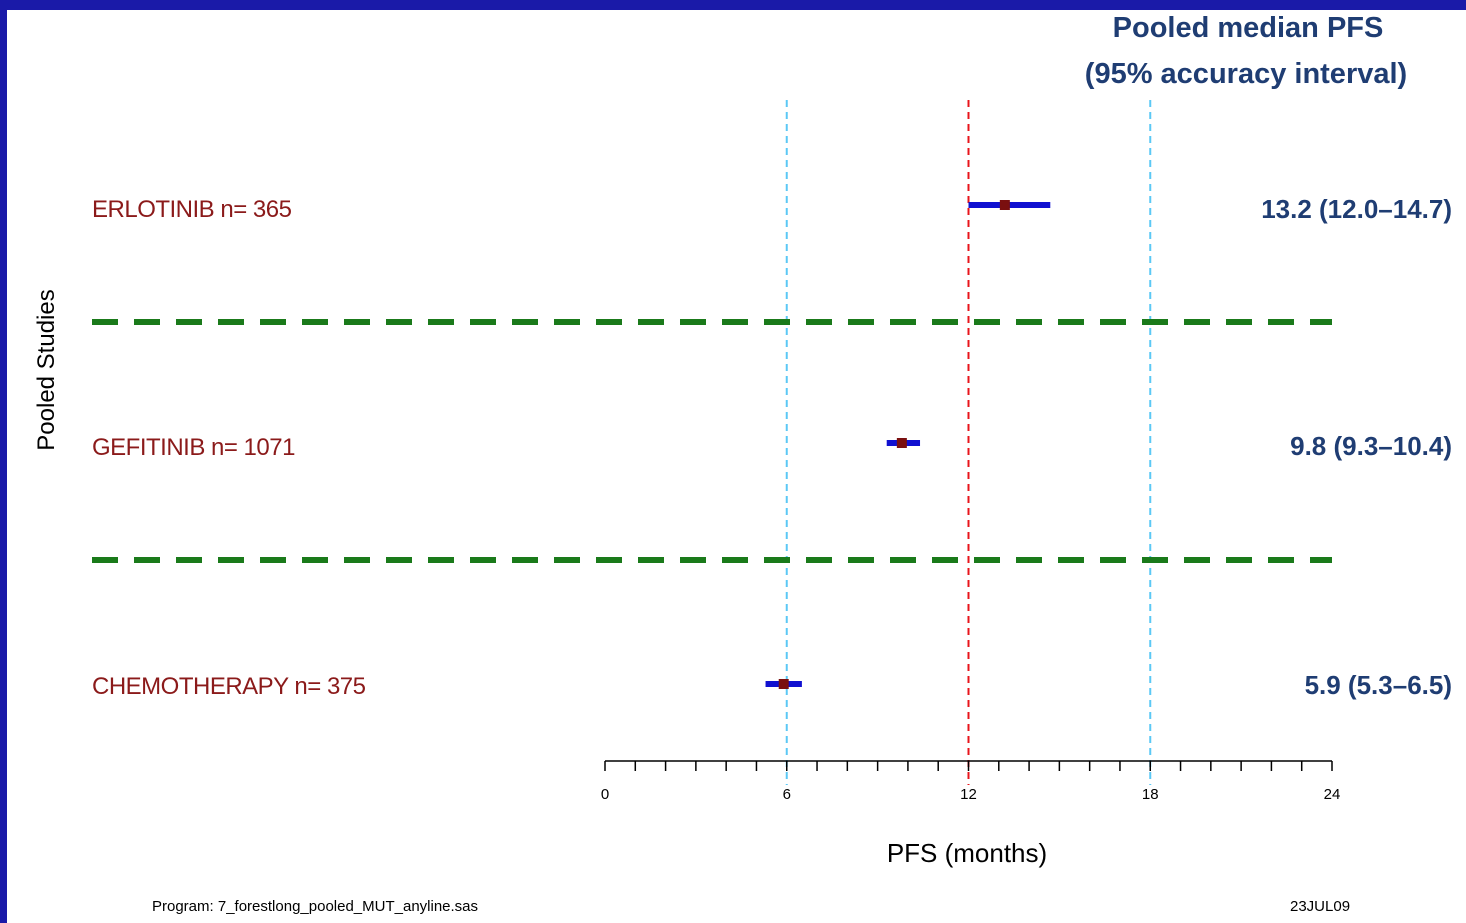 The width and height of the screenshot is (1466, 923). I want to click on footer-date: 23JUL09, so click(1320, 906).